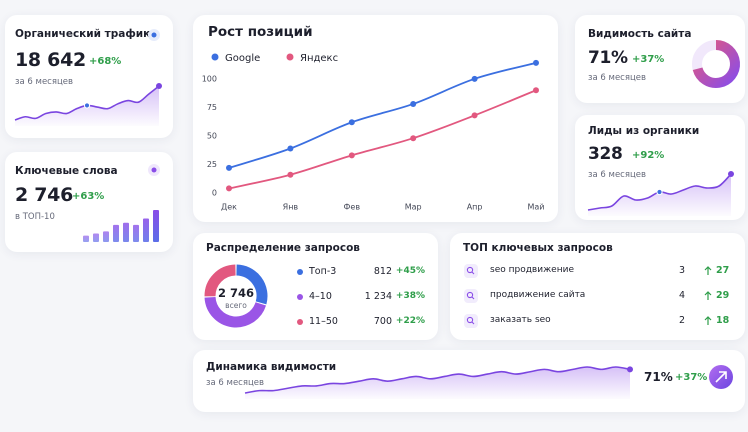 The image size is (748, 432). What do you see at coordinates (105, 61) in the screenshot?
I see `metric-change: +68%` at bounding box center [105, 61].